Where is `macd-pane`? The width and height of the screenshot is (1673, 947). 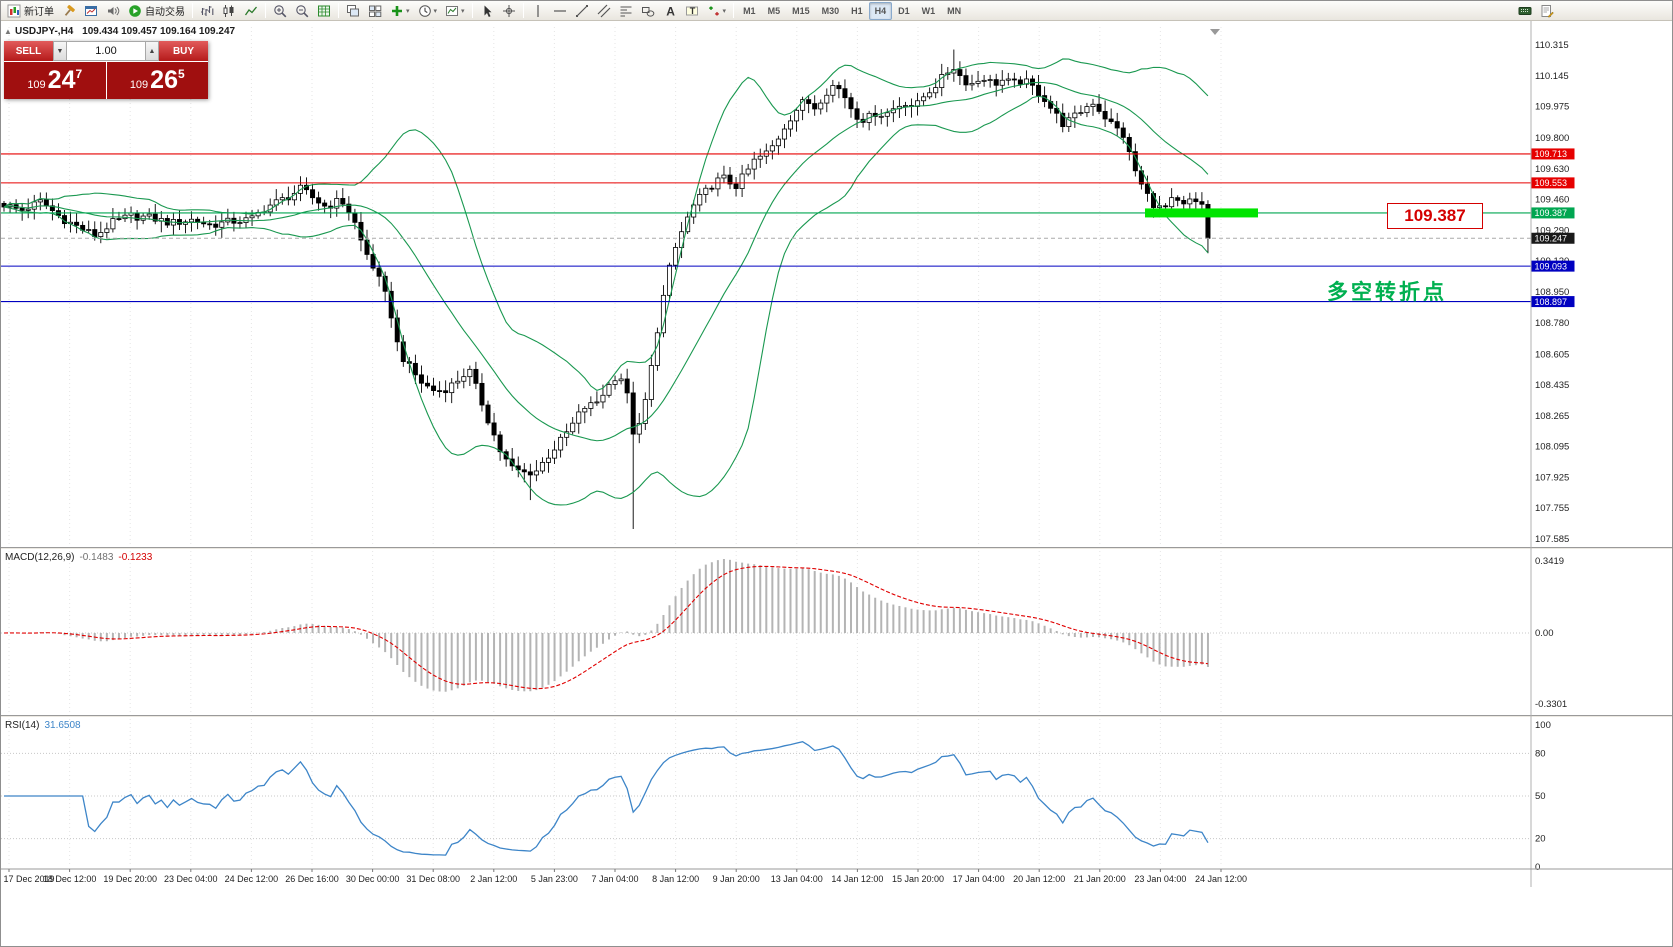 macd-pane is located at coordinates (606, 625).